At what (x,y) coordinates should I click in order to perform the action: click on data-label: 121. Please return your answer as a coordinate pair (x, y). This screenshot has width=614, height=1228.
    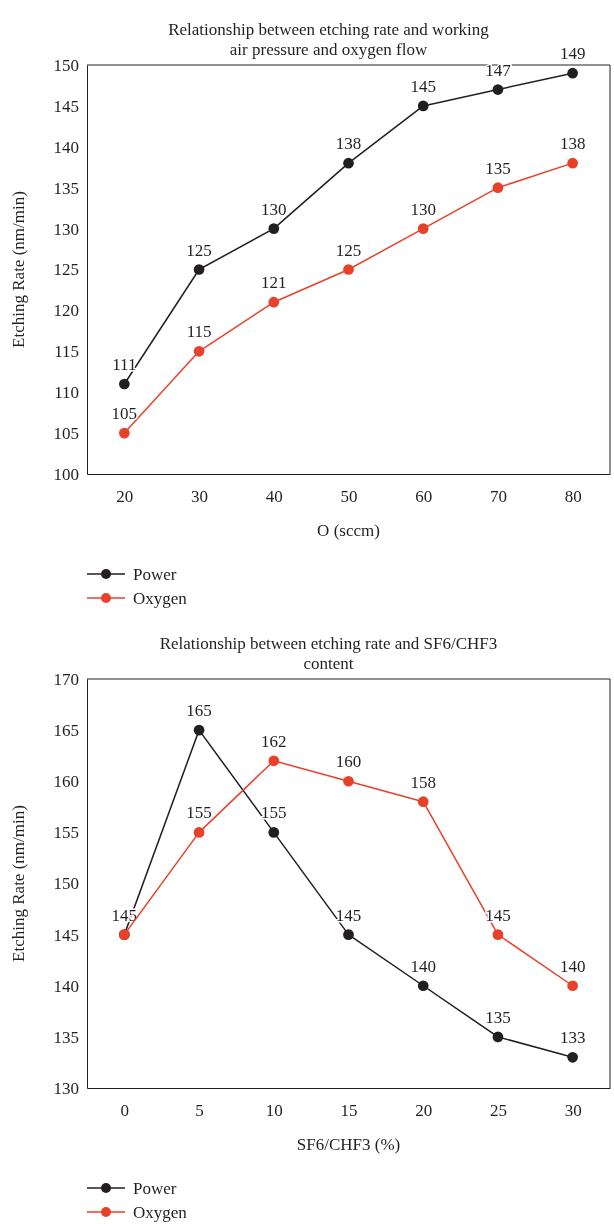
    Looking at the image, I should click on (274, 283).